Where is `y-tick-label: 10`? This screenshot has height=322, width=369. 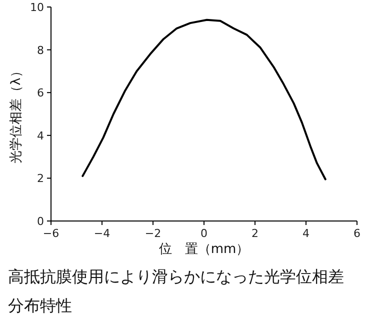 y-tick-label: 10 is located at coordinates (37, 7).